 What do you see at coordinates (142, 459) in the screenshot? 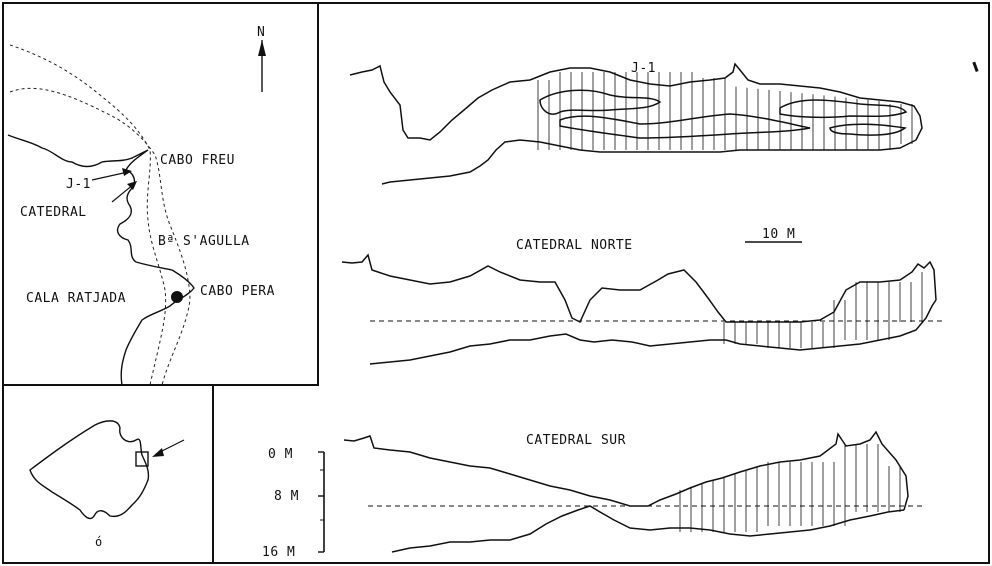
I see `study-area-box` at bounding box center [142, 459].